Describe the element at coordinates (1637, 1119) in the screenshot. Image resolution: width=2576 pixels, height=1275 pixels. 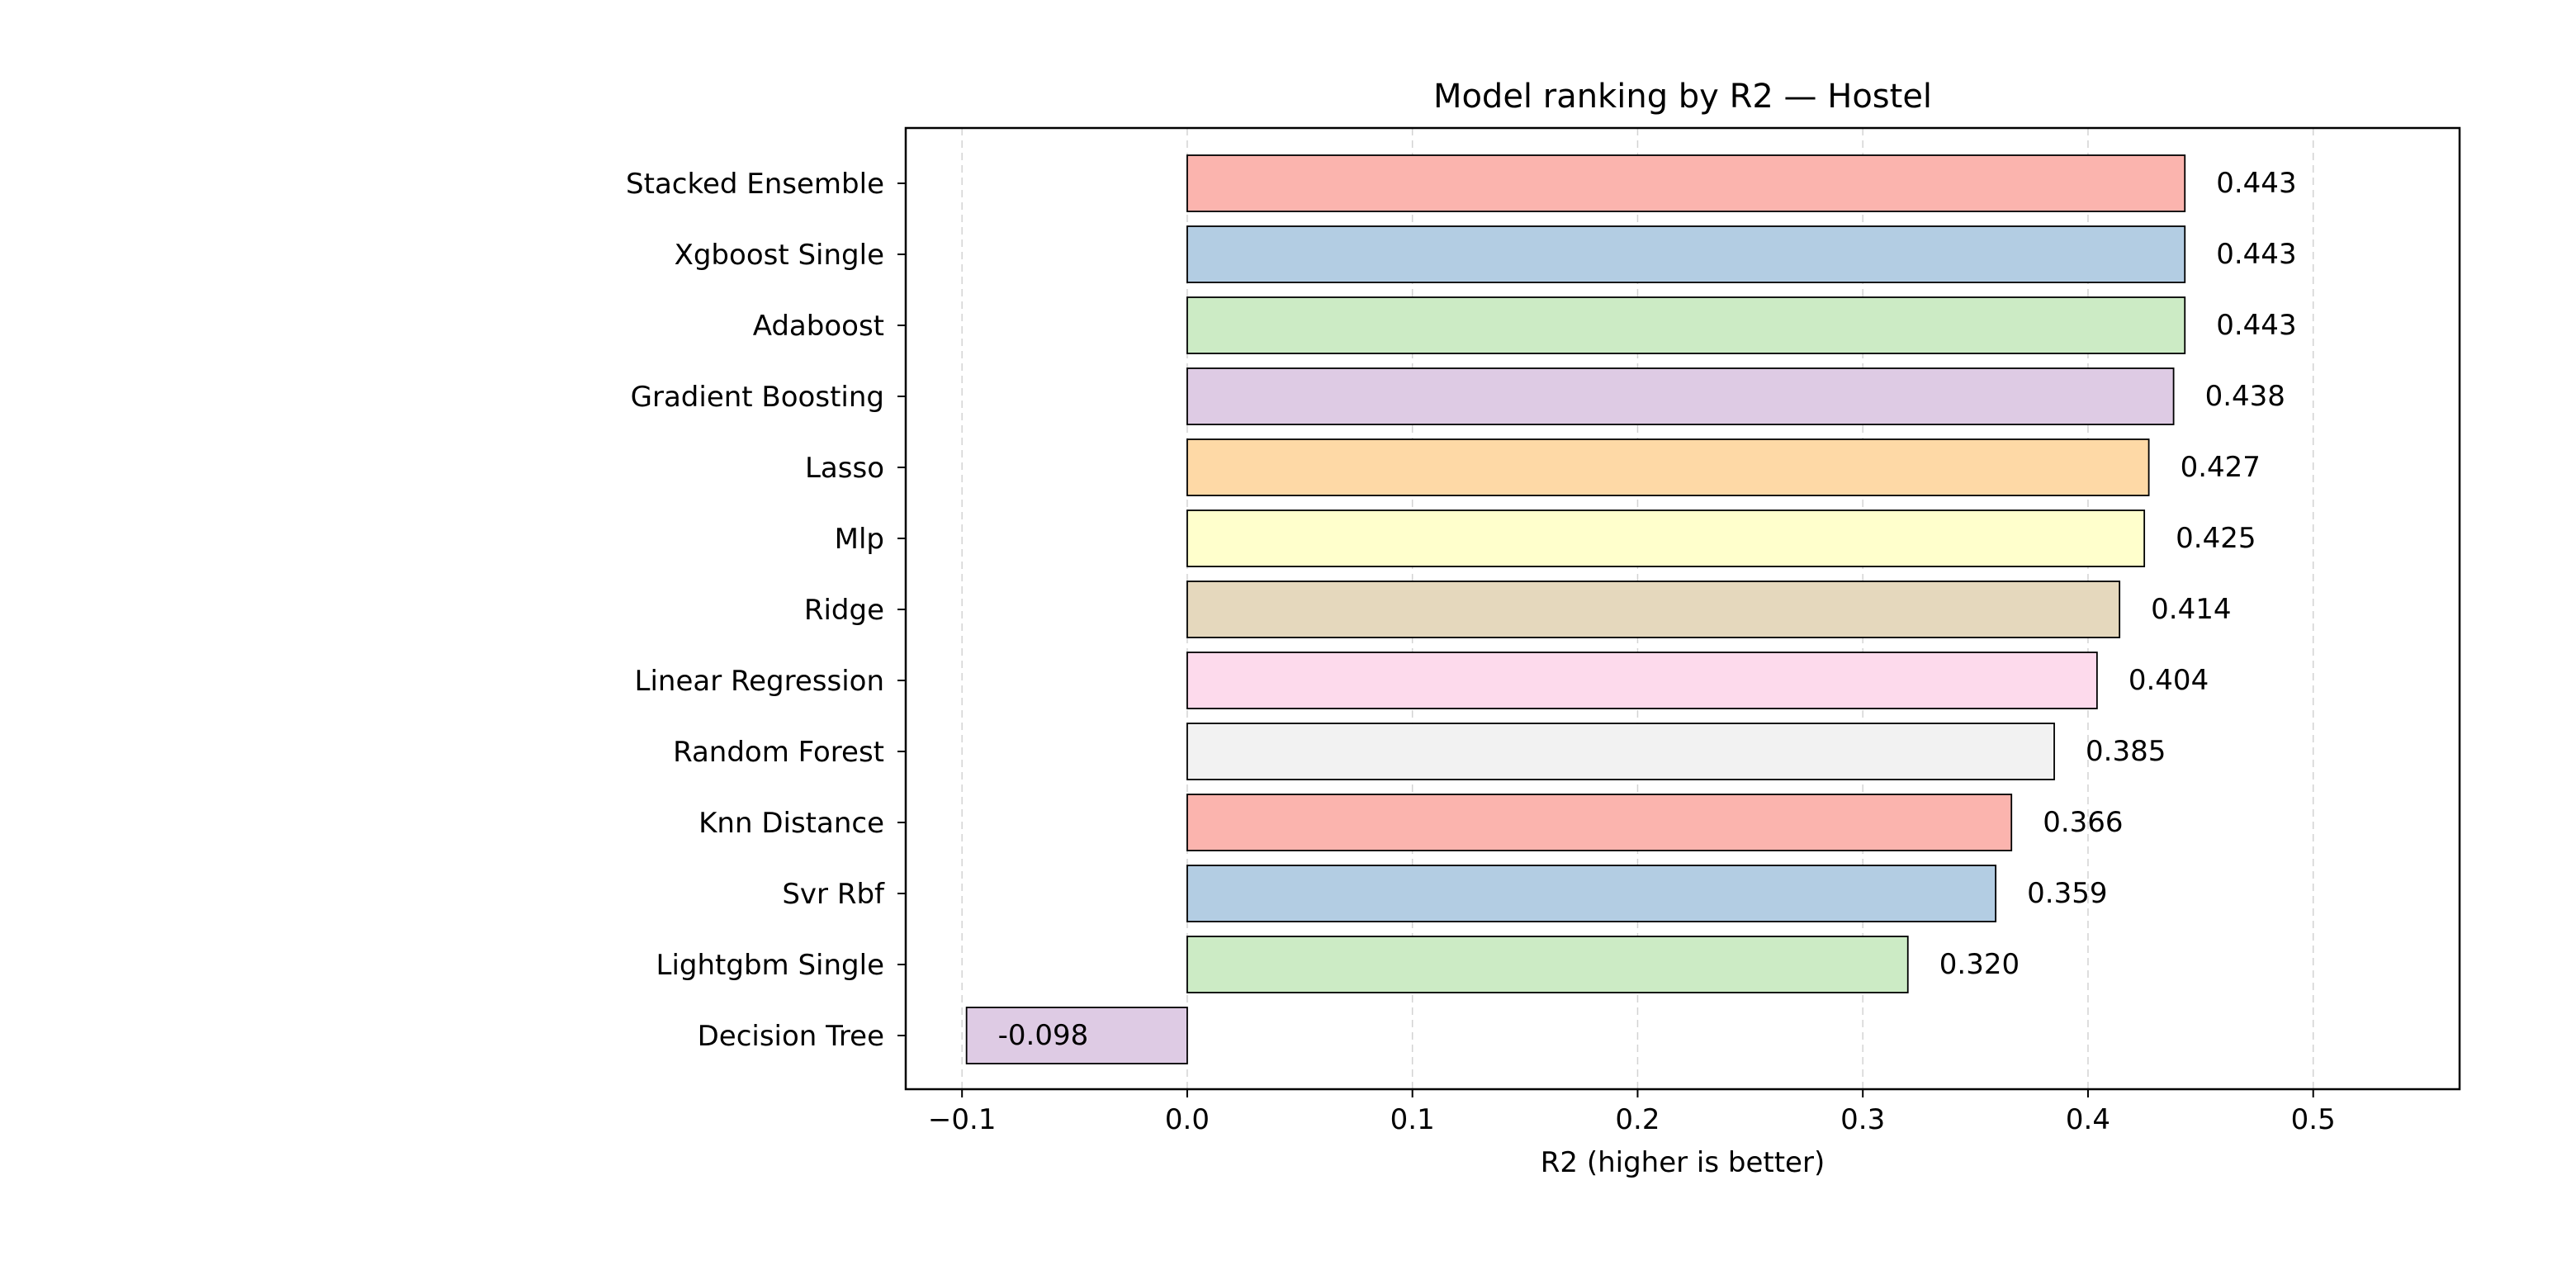
I see `x-tick-label: 0.2` at that location.